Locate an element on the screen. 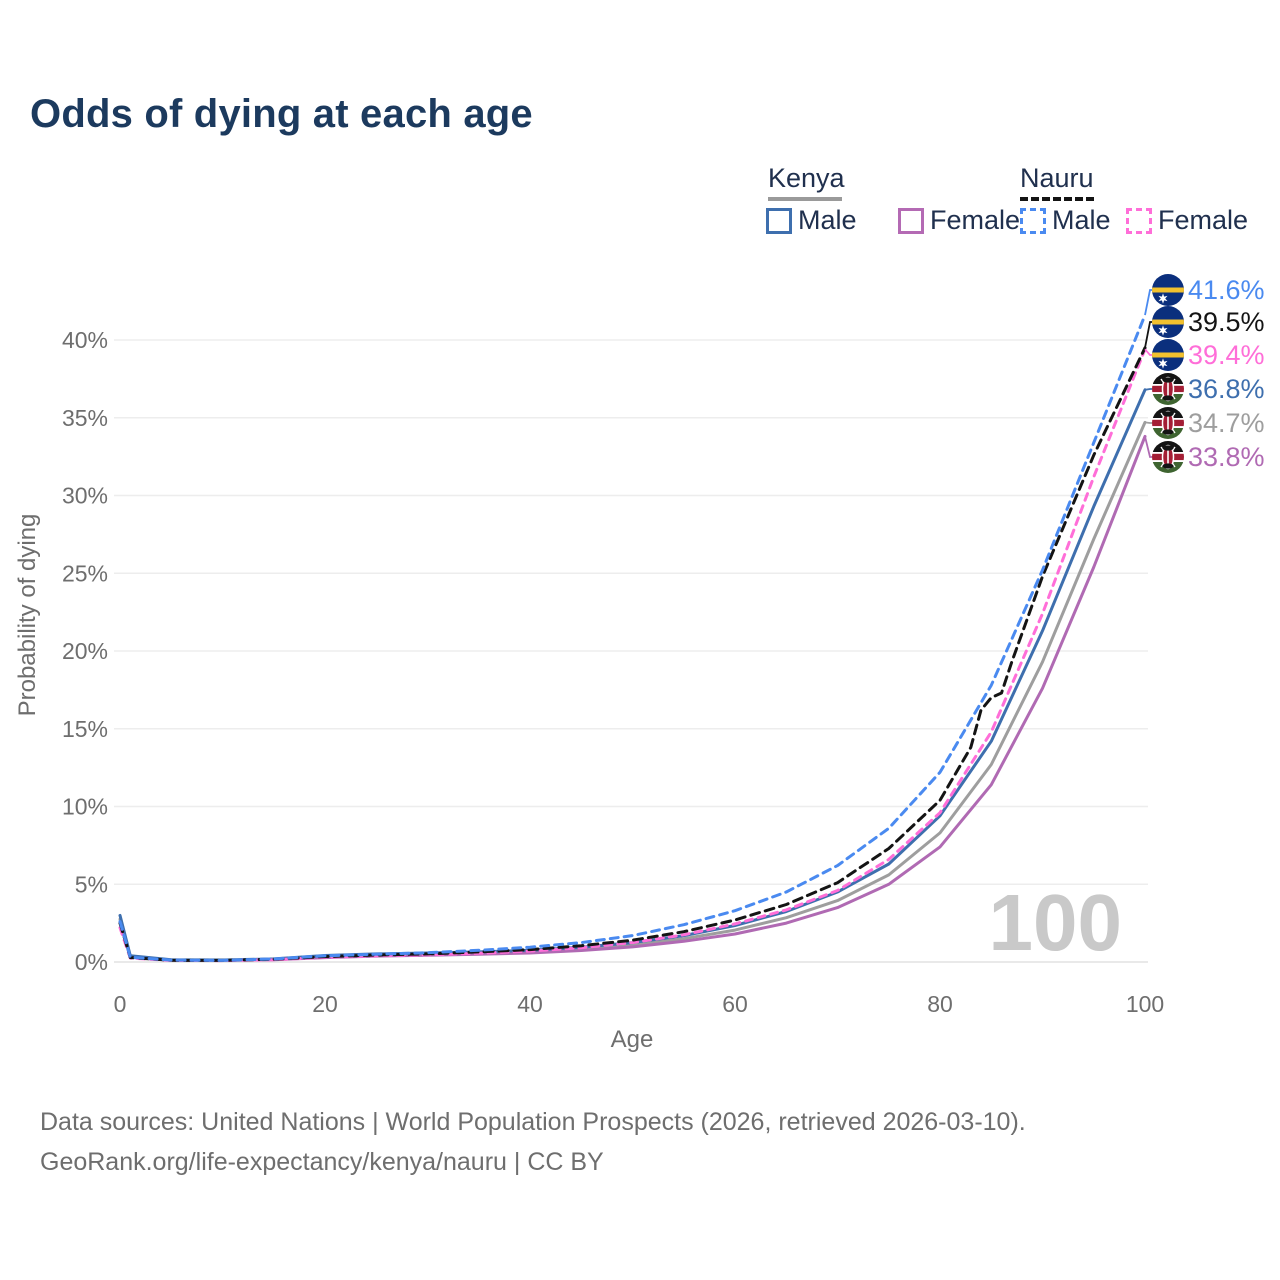  x-tick-label: 60 is located at coordinates (735, 1004).